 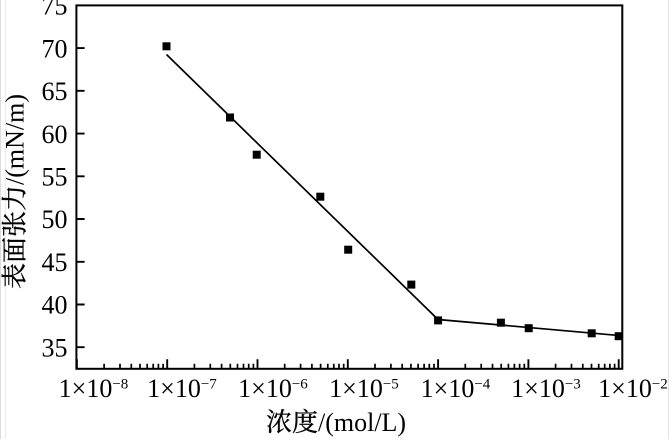 What do you see at coordinates (55, 347) in the screenshot?
I see `svg-text: 35` at bounding box center [55, 347].